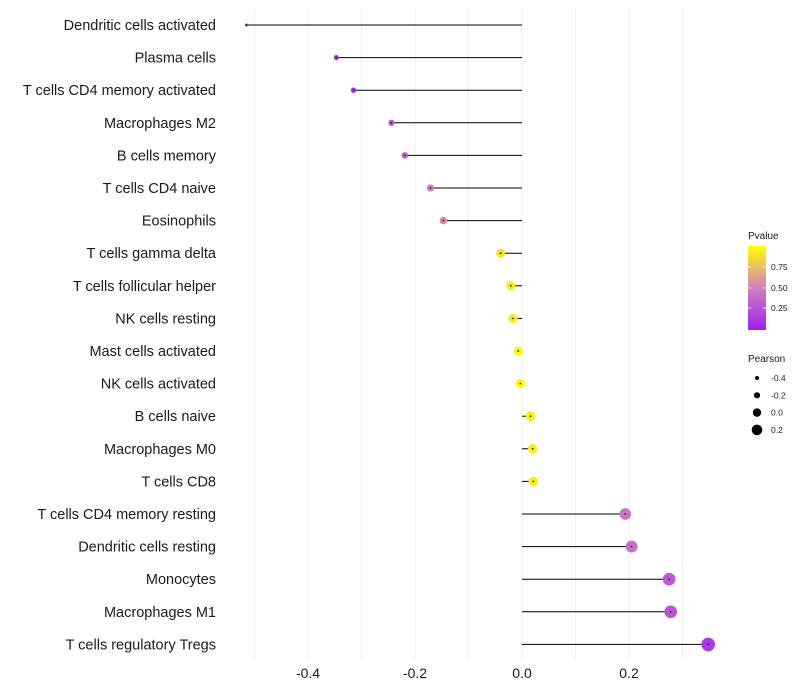 This screenshot has height=700, width=800. Describe the element at coordinates (778, 395) in the screenshot. I see `pearson-legend-label: -0.2` at that location.